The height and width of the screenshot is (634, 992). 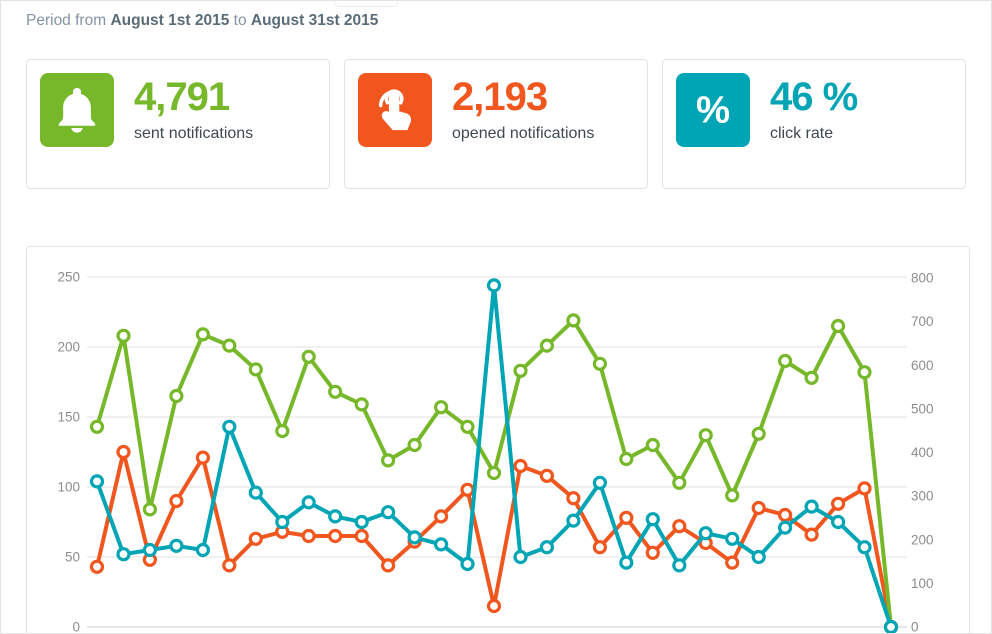 What do you see at coordinates (68, 347) in the screenshot?
I see `left-axis-tick-label: 200` at bounding box center [68, 347].